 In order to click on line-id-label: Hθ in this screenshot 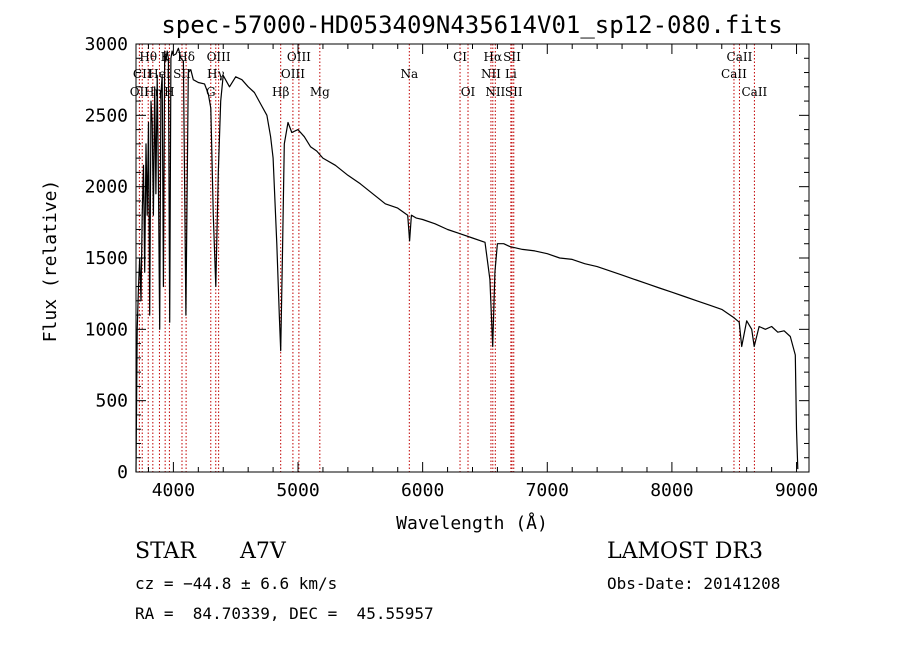, I will do `click(148, 57)`.